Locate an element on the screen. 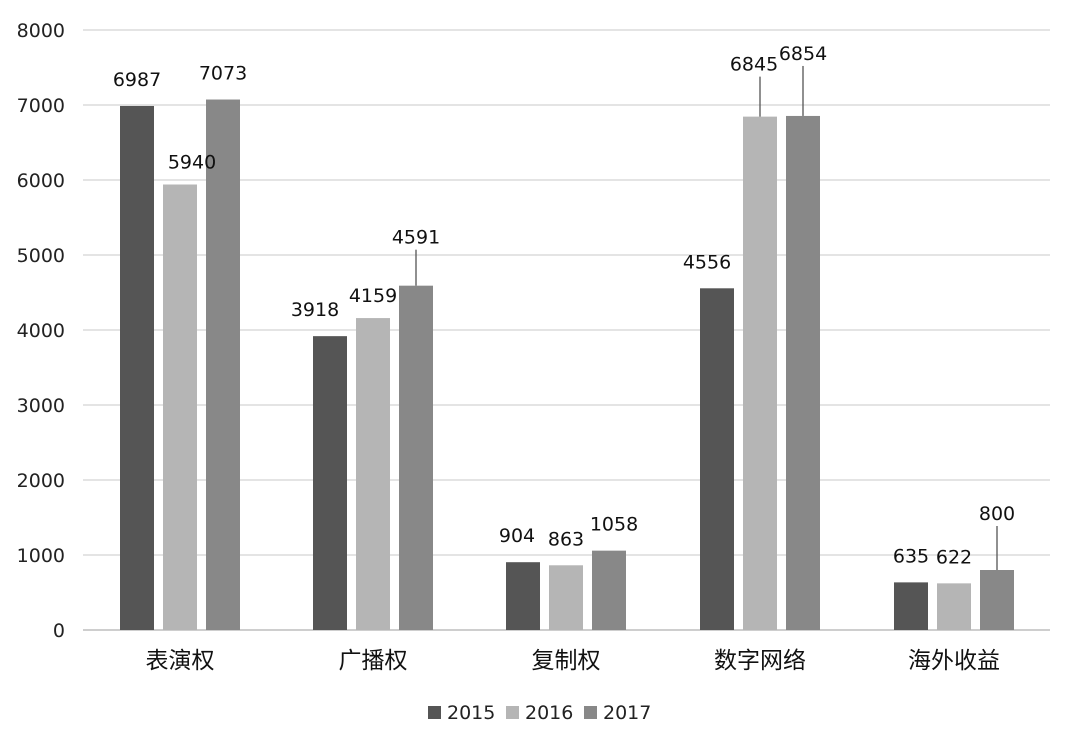 The height and width of the screenshot is (731, 1080). data-label: 4591 is located at coordinates (416, 238).